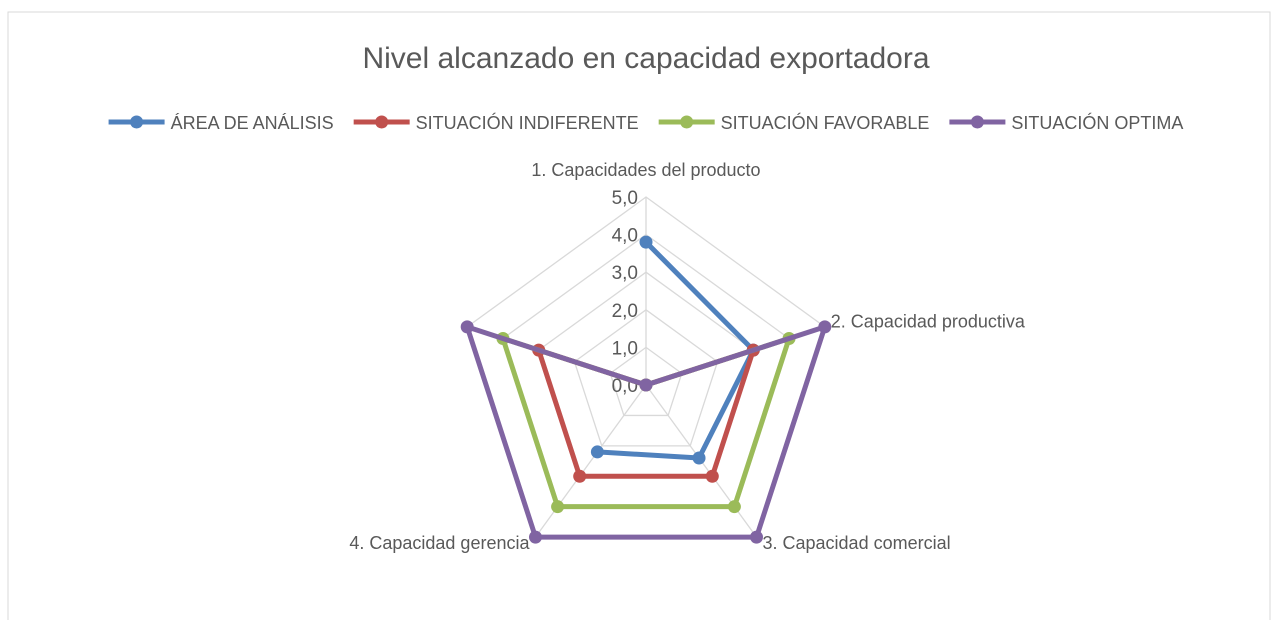 The height and width of the screenshot is (620, 1275). I want to click on category-label: 3. Capacidad comercial, so click(857, 543).